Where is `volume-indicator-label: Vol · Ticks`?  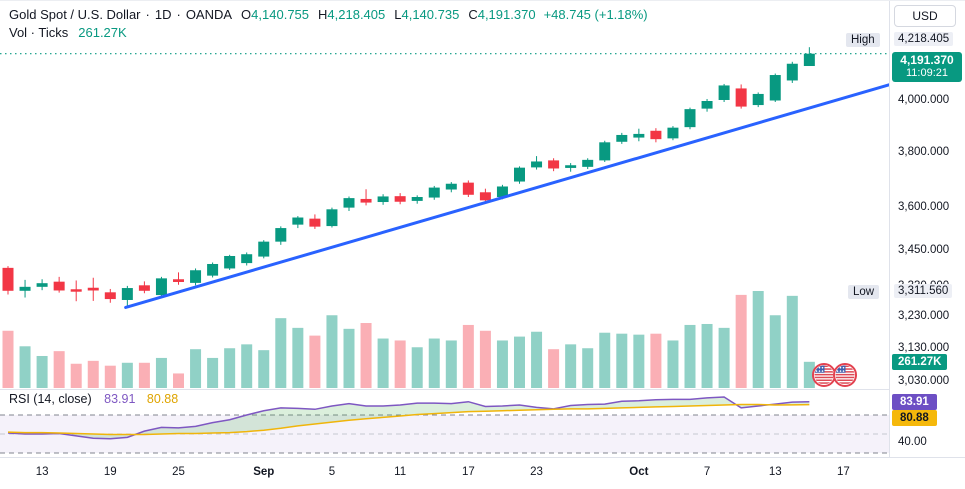 volume-indicator-label: Vol · Ticks is located at coordinates (39, 32).